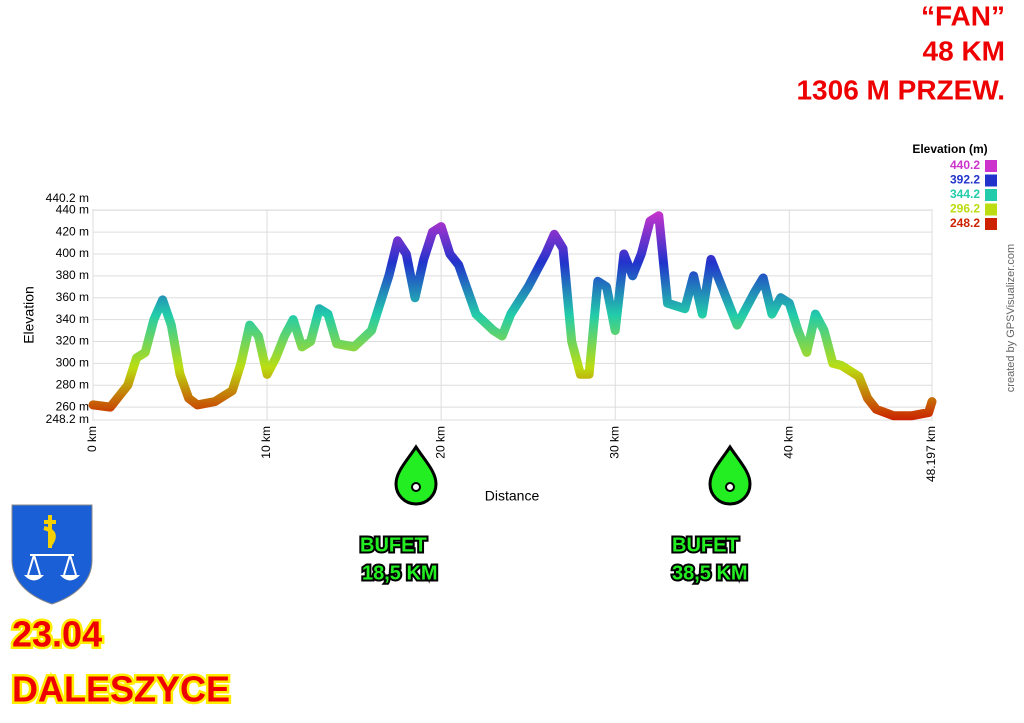 The width and height of the screenshot is (1024, 723). What do you see at coordinates (72, 363) in the screenshot?
I see `y-tick-label: 300 m` at bounding box center [72, 363].